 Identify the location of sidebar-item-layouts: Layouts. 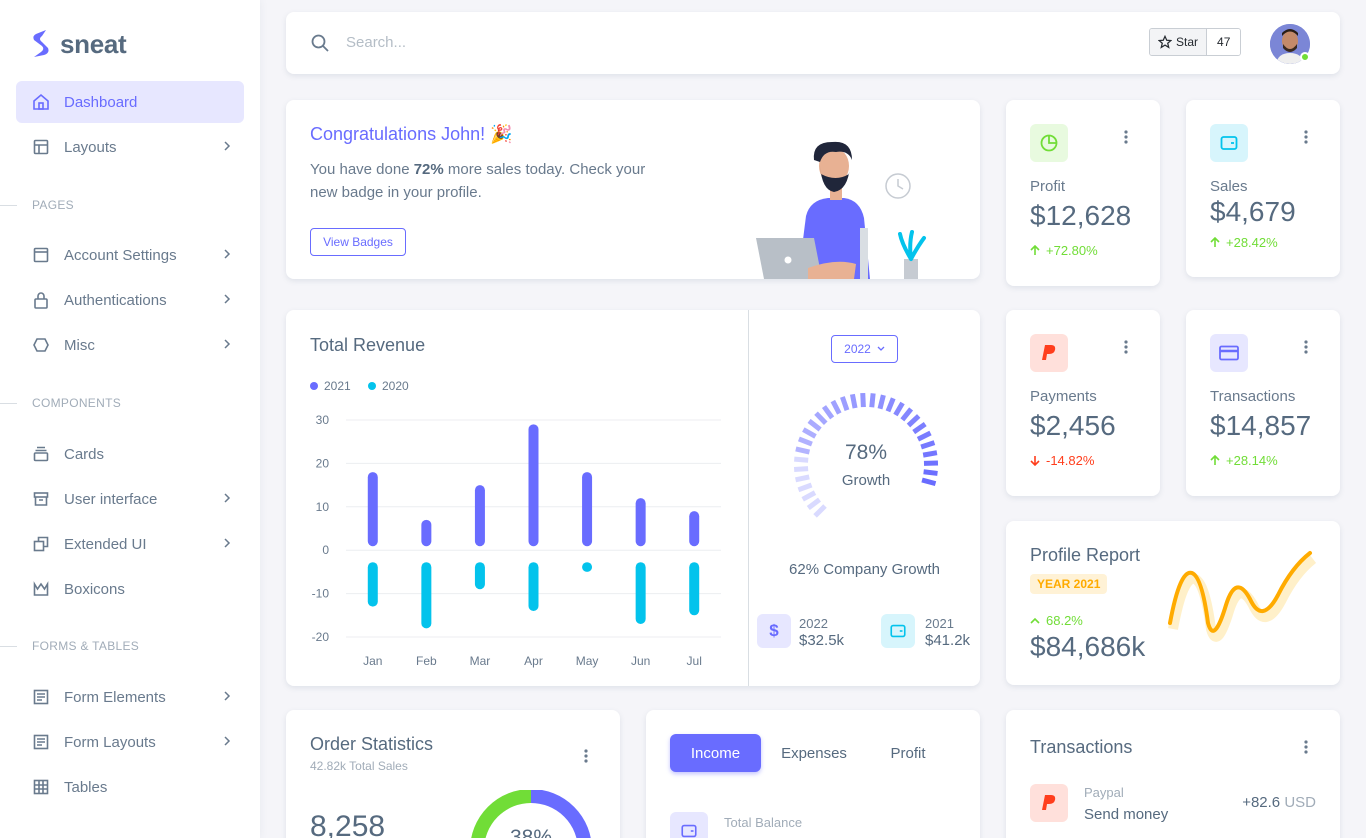
(130, 147).